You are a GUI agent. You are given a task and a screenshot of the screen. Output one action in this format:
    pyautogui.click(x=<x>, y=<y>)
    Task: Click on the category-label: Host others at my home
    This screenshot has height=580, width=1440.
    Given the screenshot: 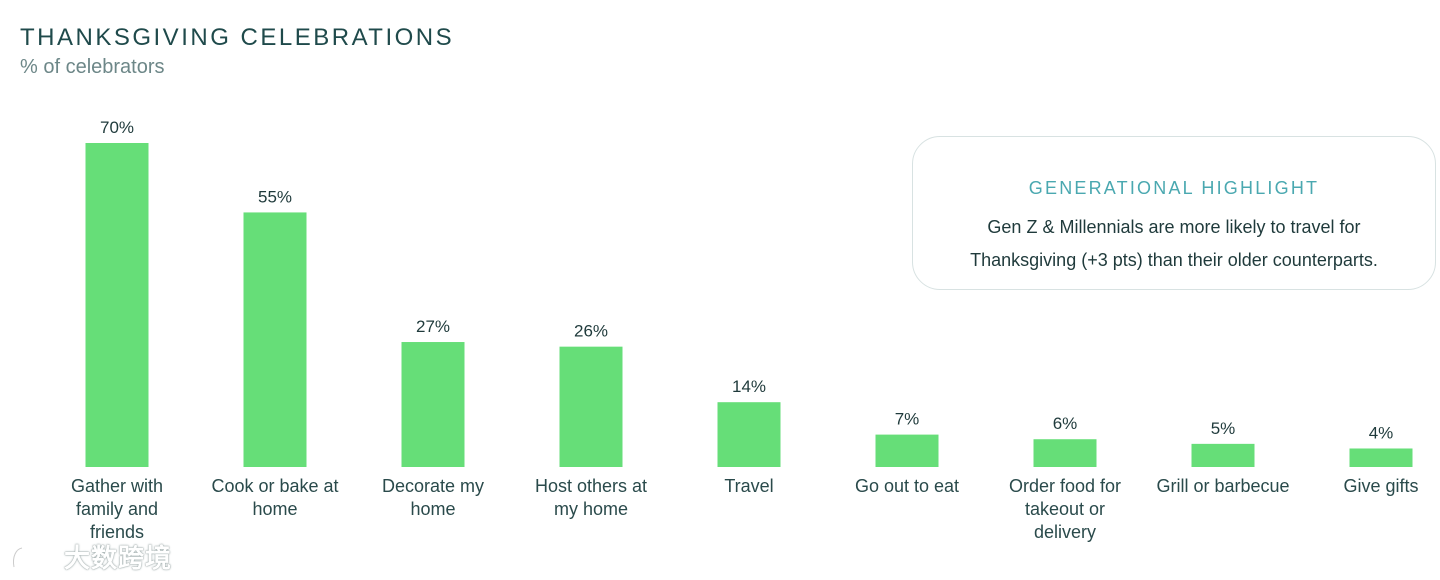 What is the action you would take?
    pyautogui.click(x=591, y=497)
    